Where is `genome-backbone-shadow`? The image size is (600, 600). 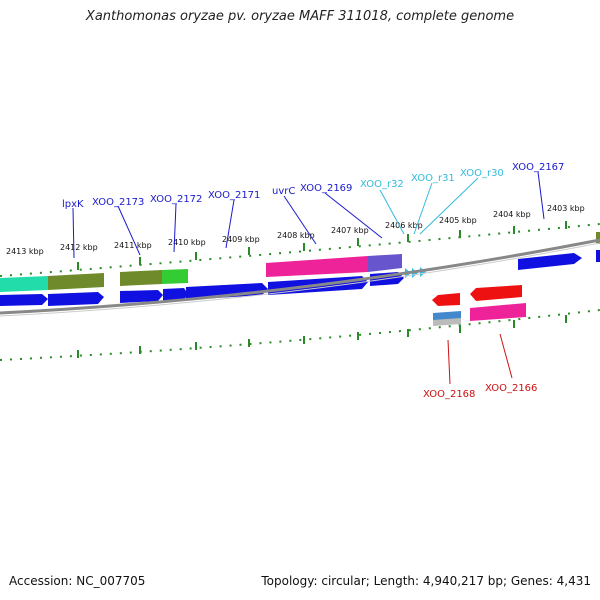 genome-backbone-shadow is located at coordinates (300, 279).